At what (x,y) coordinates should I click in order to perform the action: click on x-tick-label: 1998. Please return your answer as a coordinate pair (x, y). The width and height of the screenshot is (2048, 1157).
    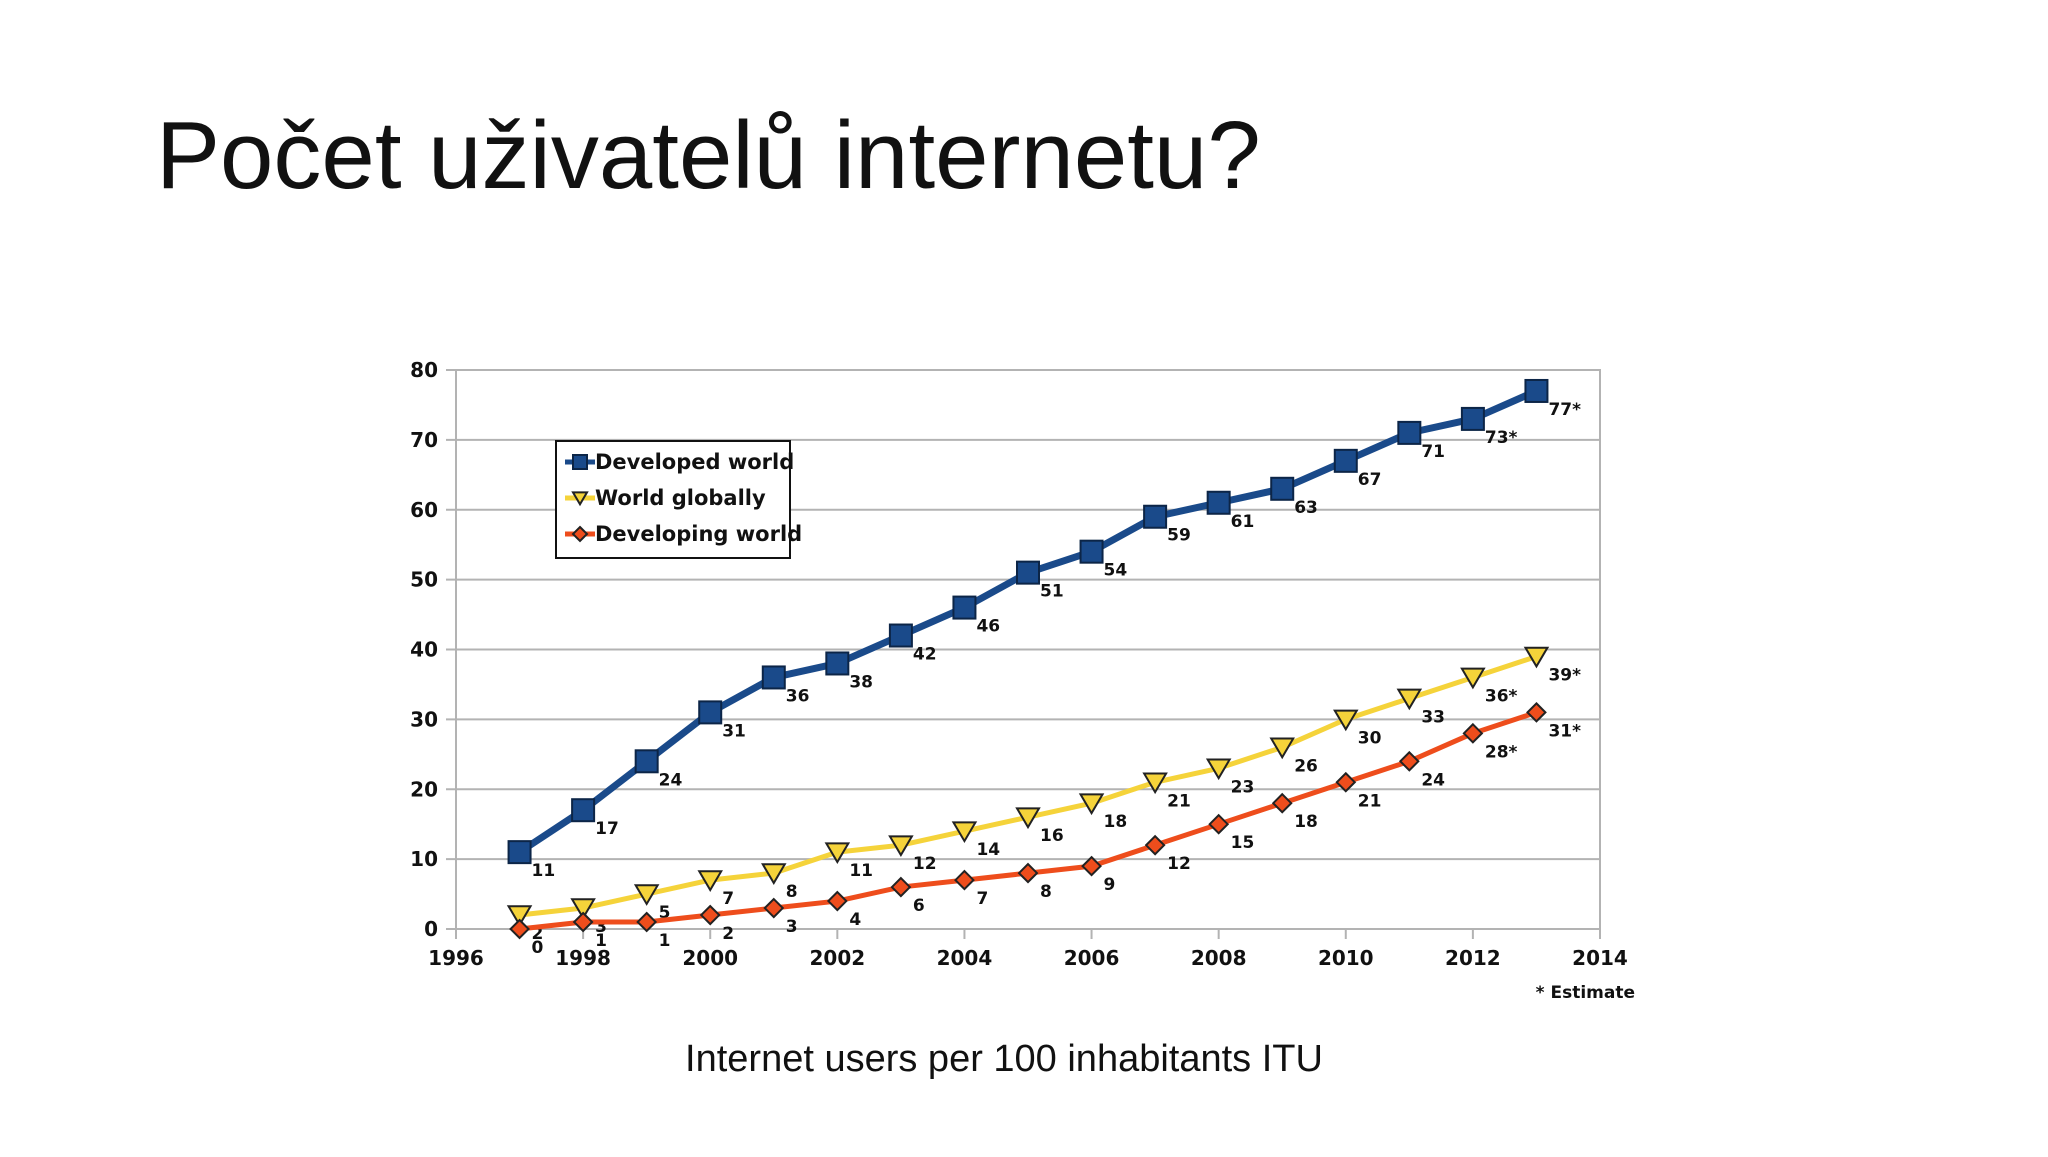
    Looking at the image, I should click on (583, 958).